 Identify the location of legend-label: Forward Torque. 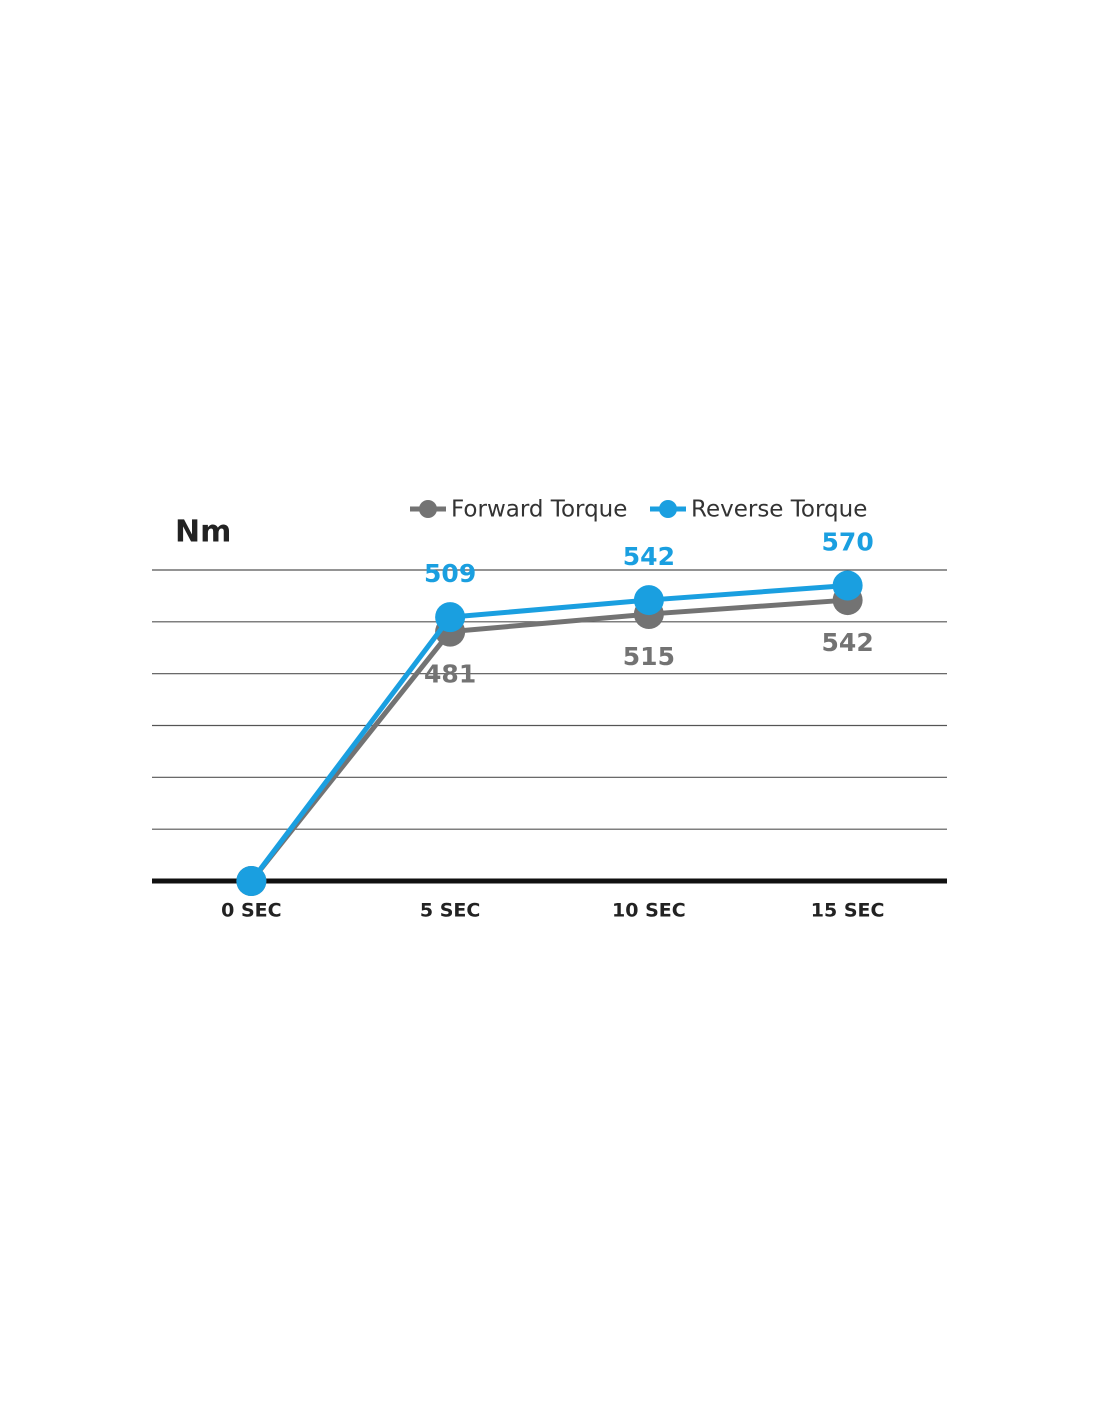
(539, 510).